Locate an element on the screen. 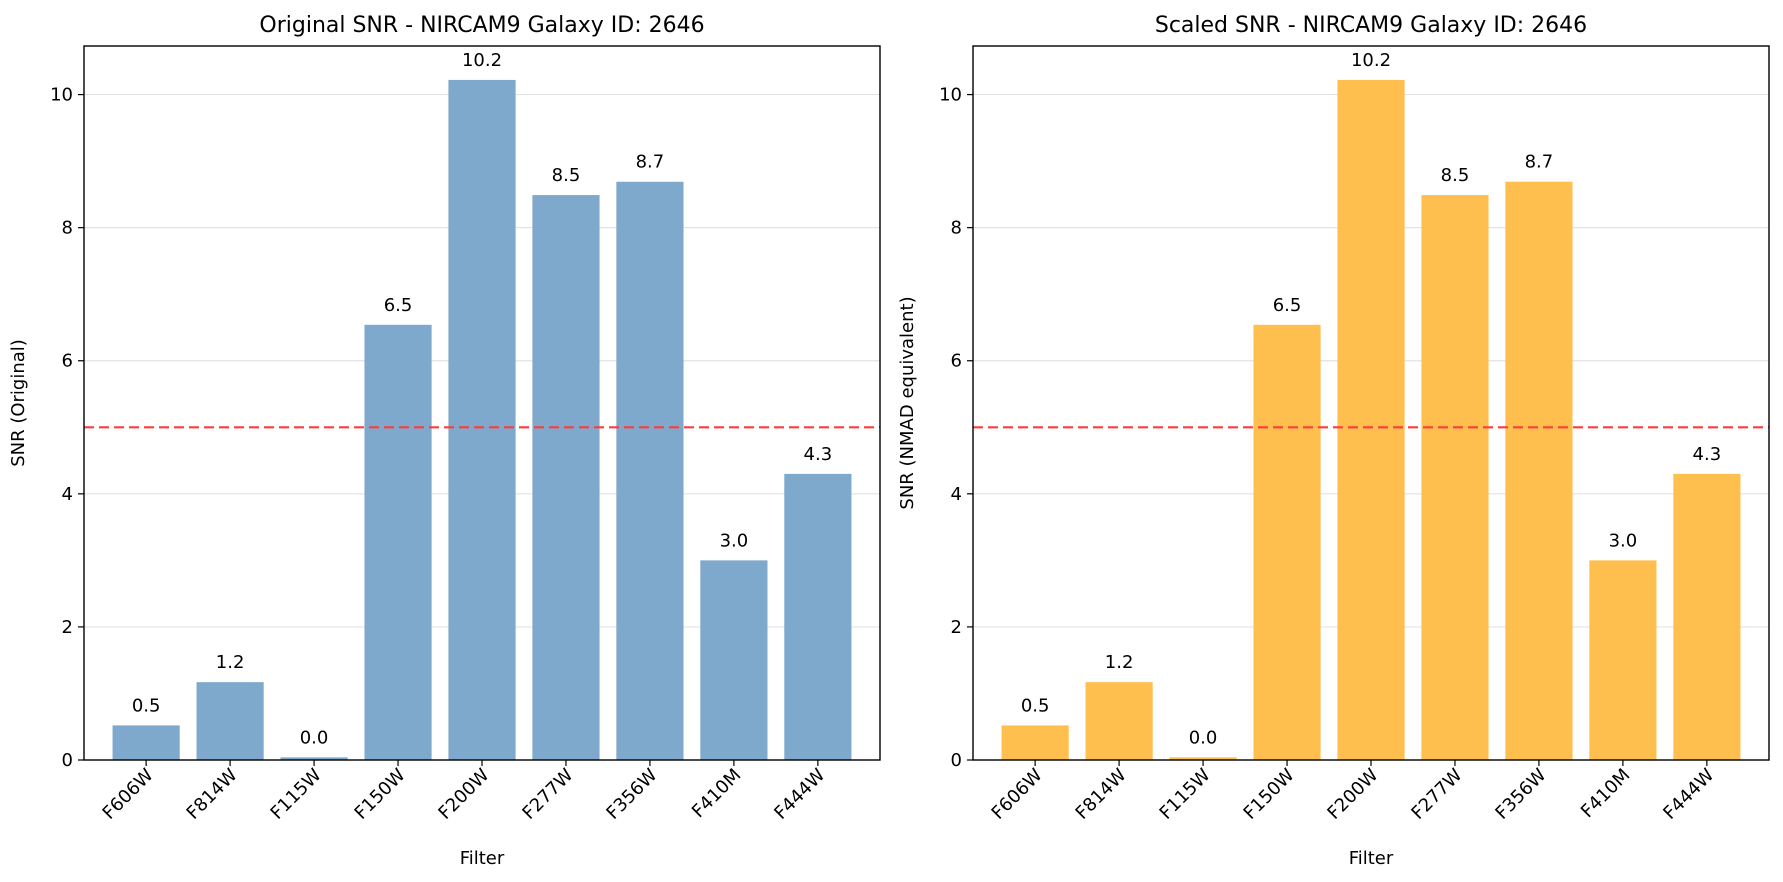 This screenshot has width=1783, height=882. chart-title: Scaled SNR - NIRCAM9 Galaxy ID: 2646 is located at coordinates (1371, 25).